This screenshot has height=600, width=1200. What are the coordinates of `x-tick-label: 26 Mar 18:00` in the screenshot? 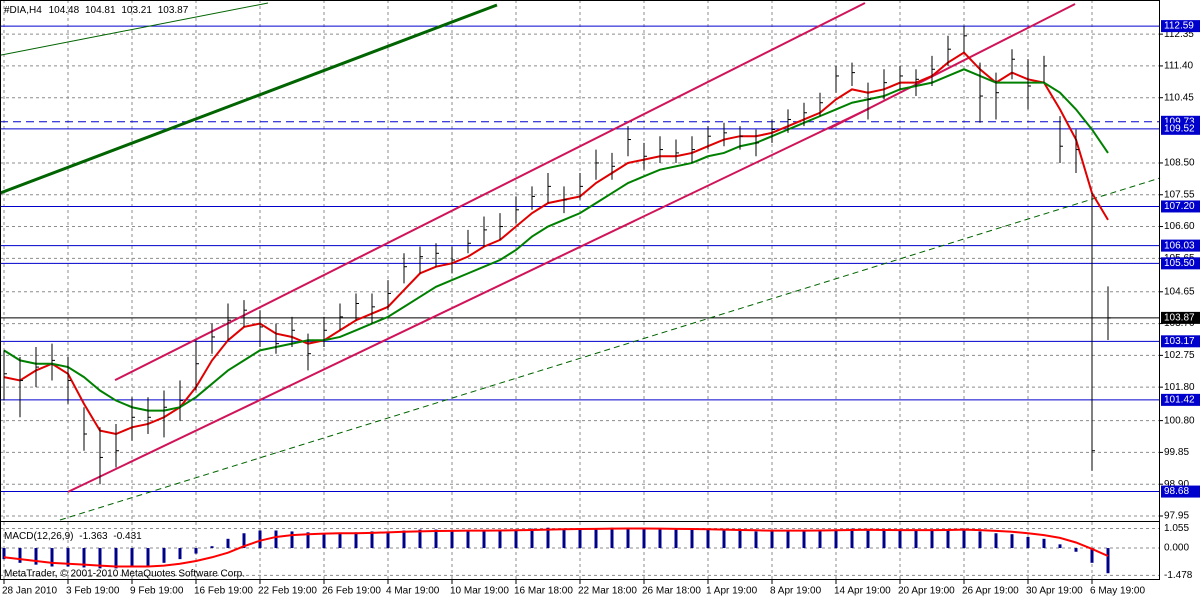 It's located at (671, 591).